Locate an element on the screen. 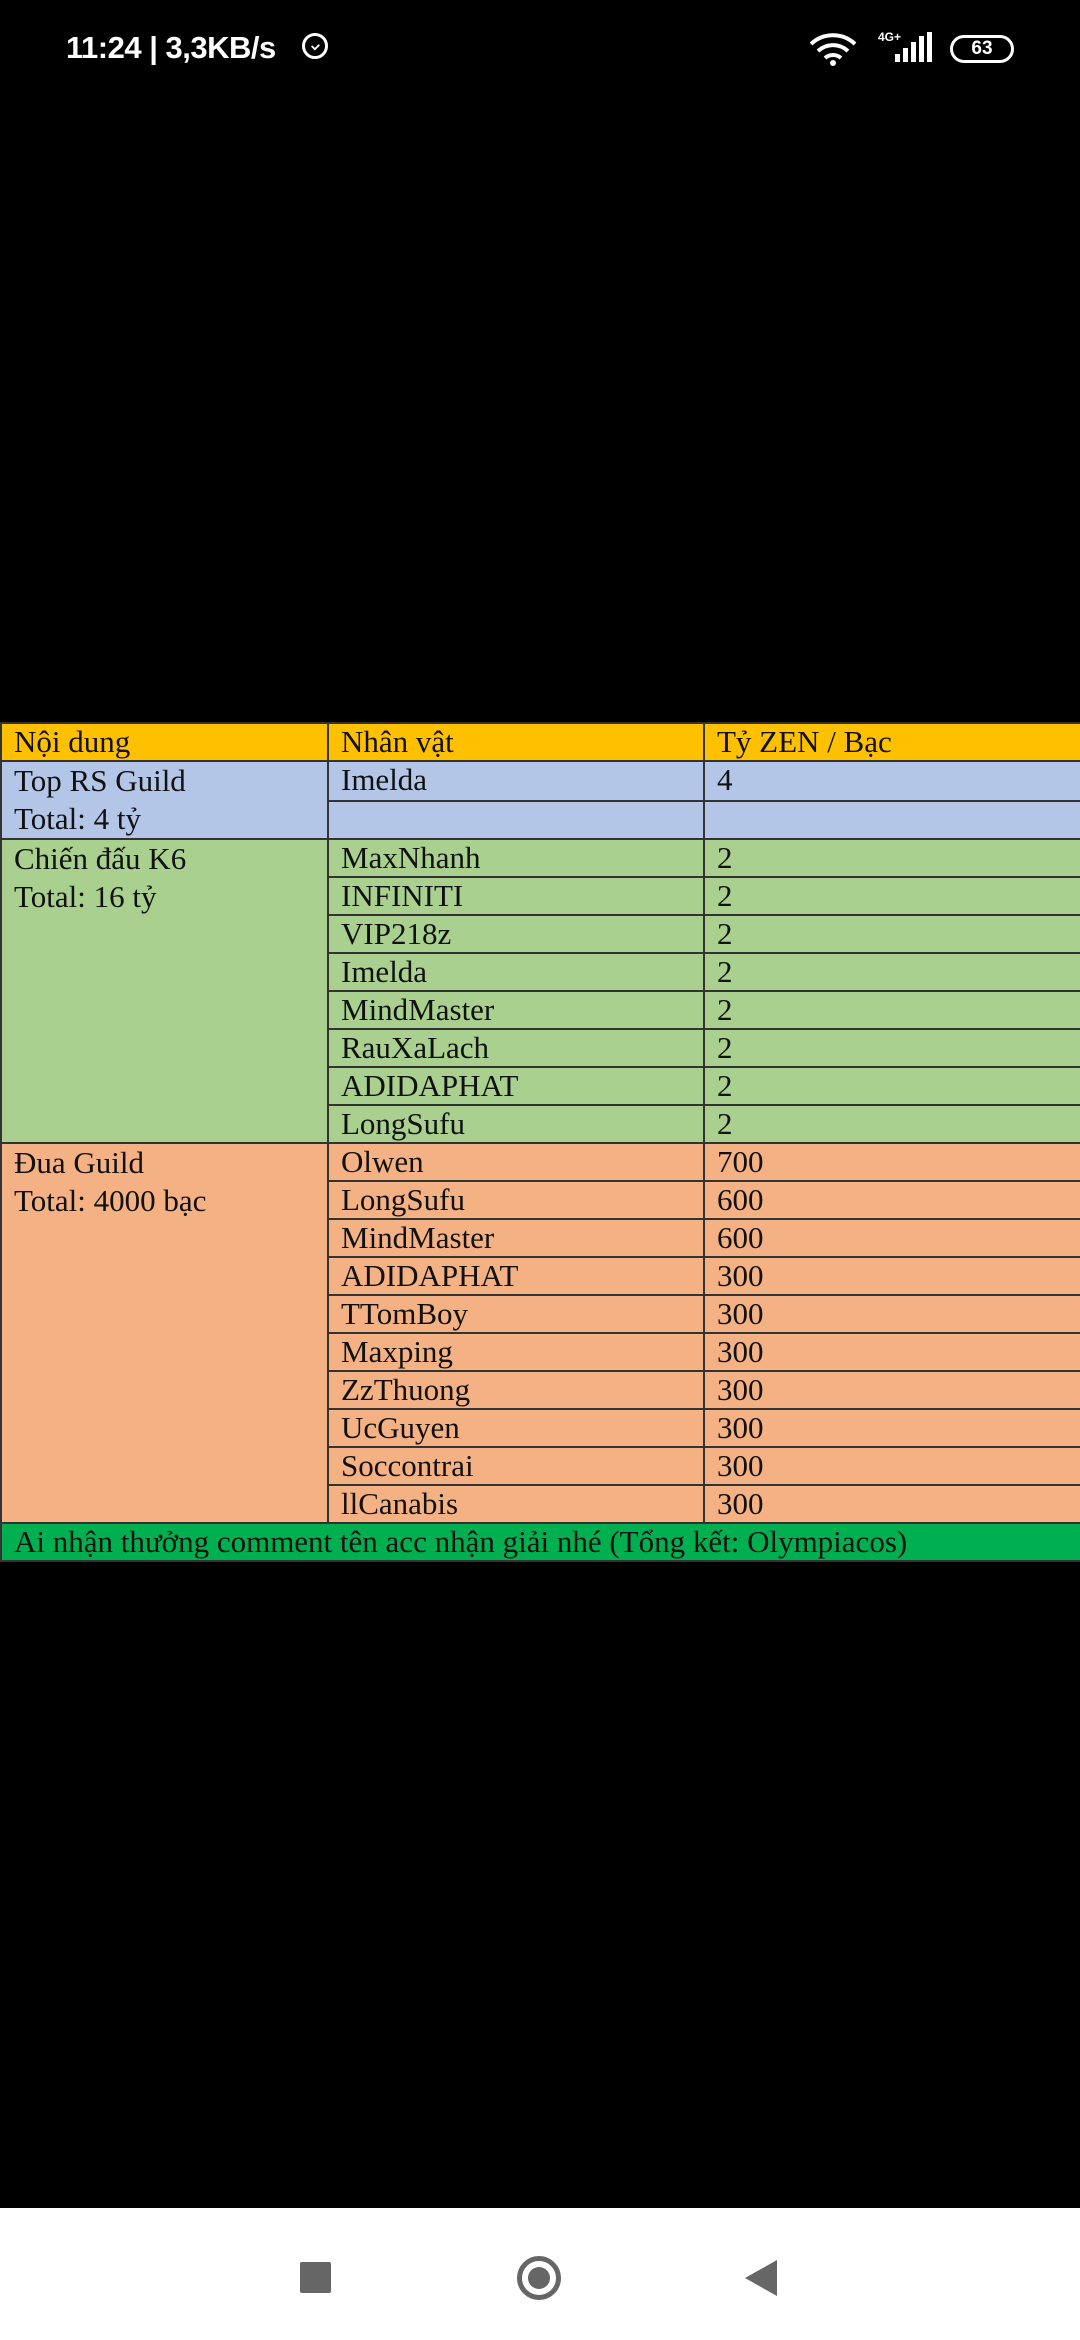 The height and width of the screenshot is (2340, 1080). status-bar: 11:24 | 3,3KB/s 4G+ 63 is located at coordinates (540, 50).